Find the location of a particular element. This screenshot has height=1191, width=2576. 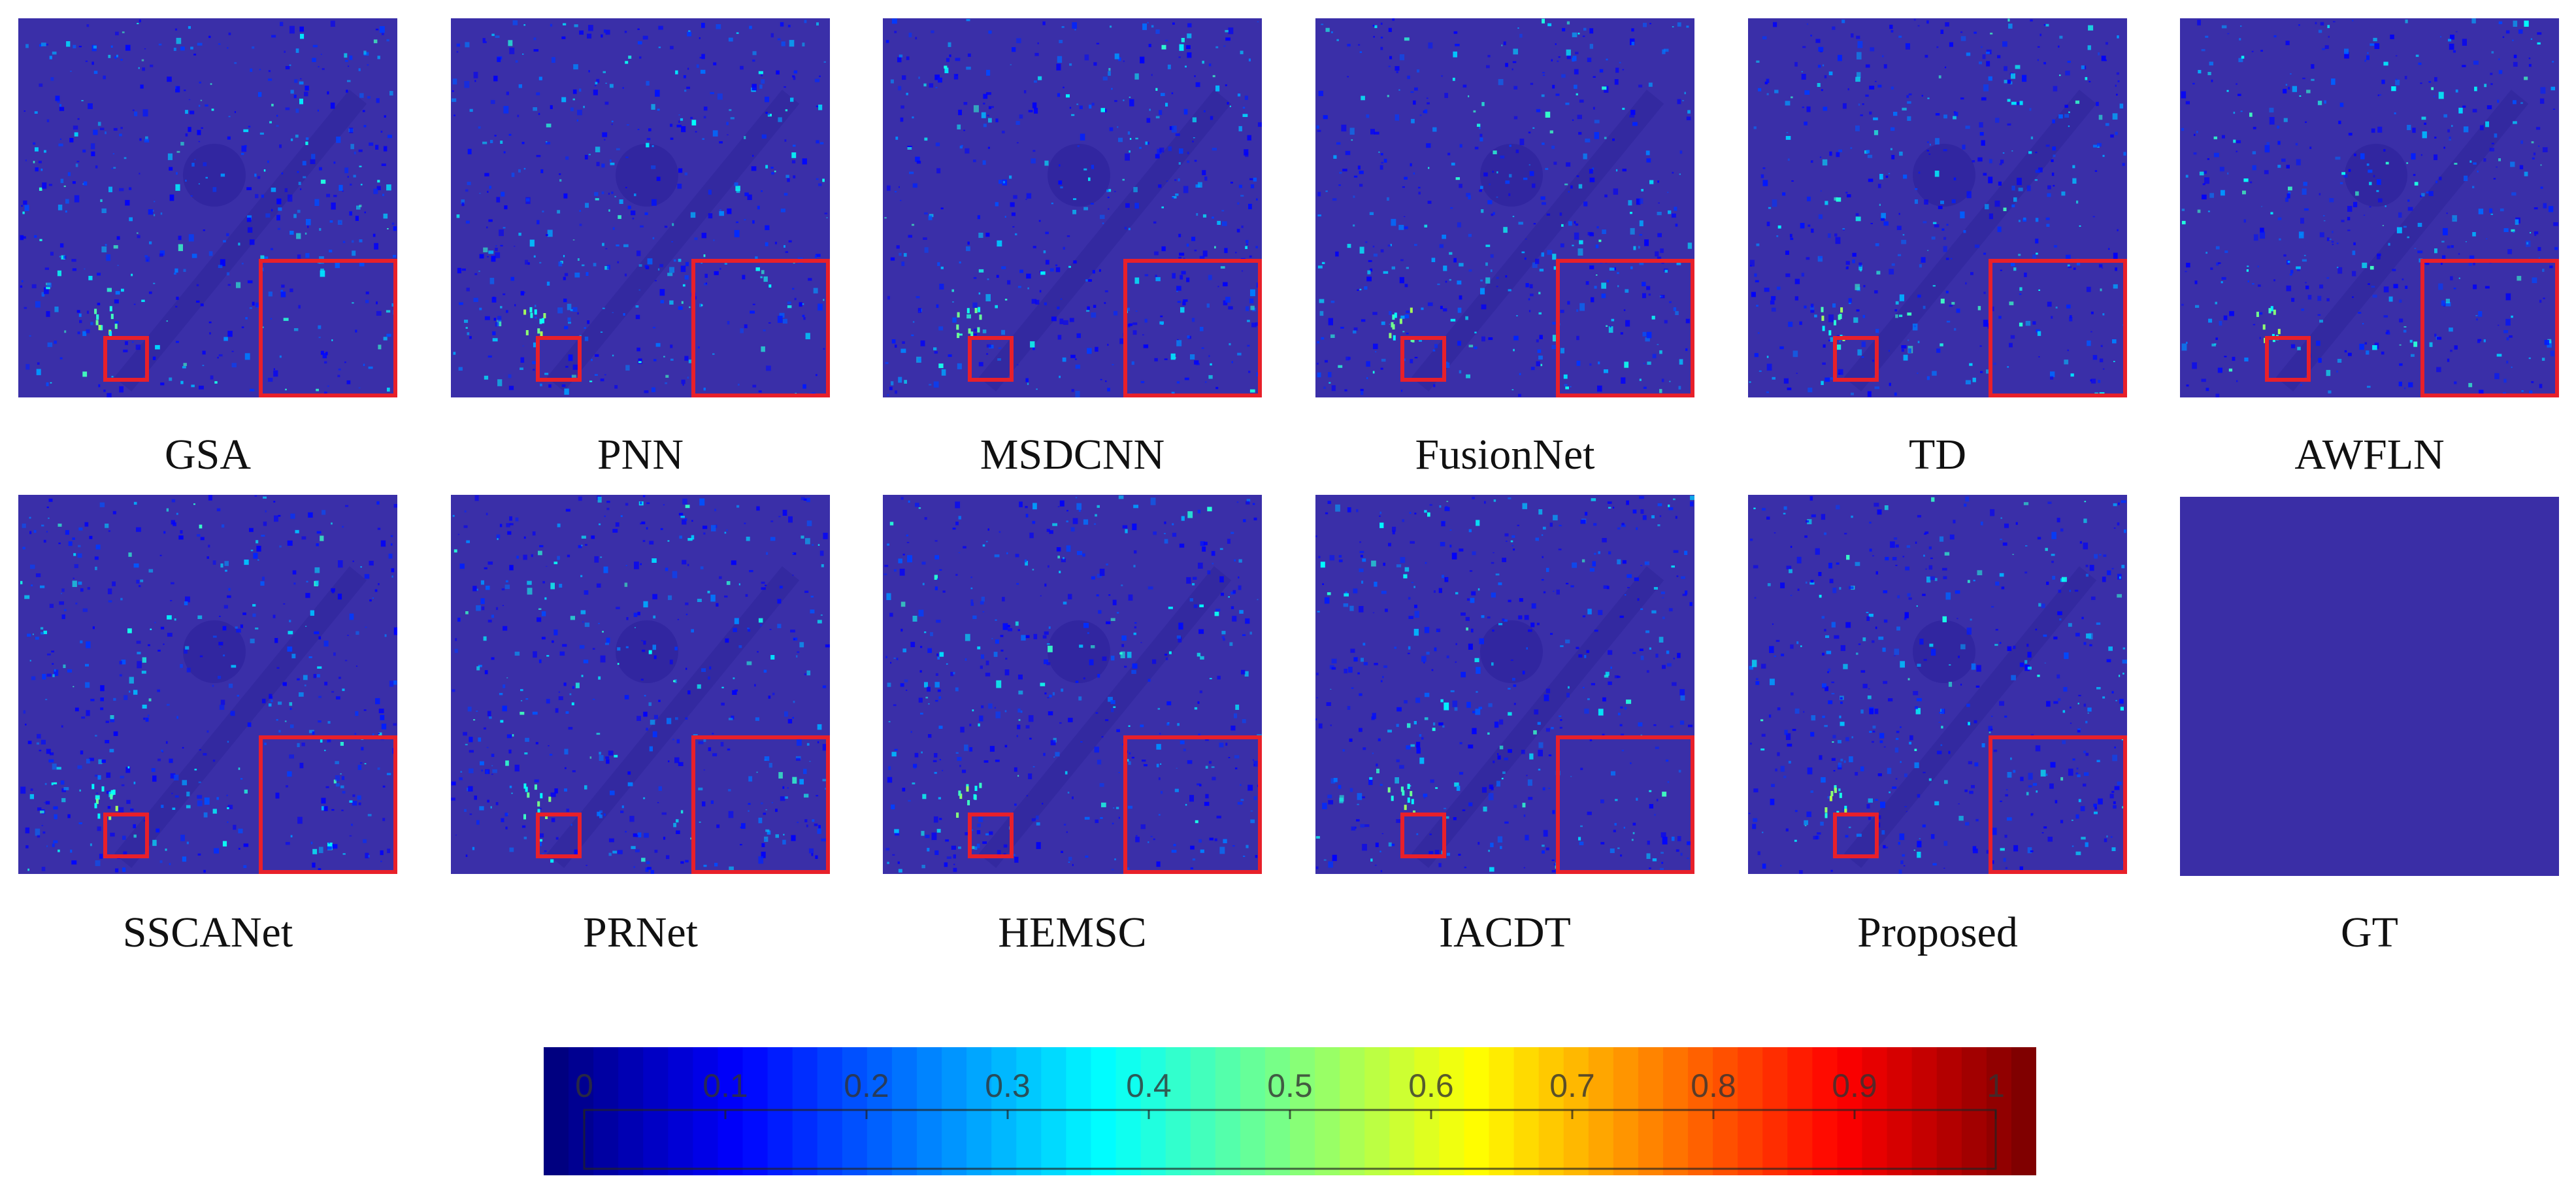

panel-hemsc is located at coordinates (1072, 685).